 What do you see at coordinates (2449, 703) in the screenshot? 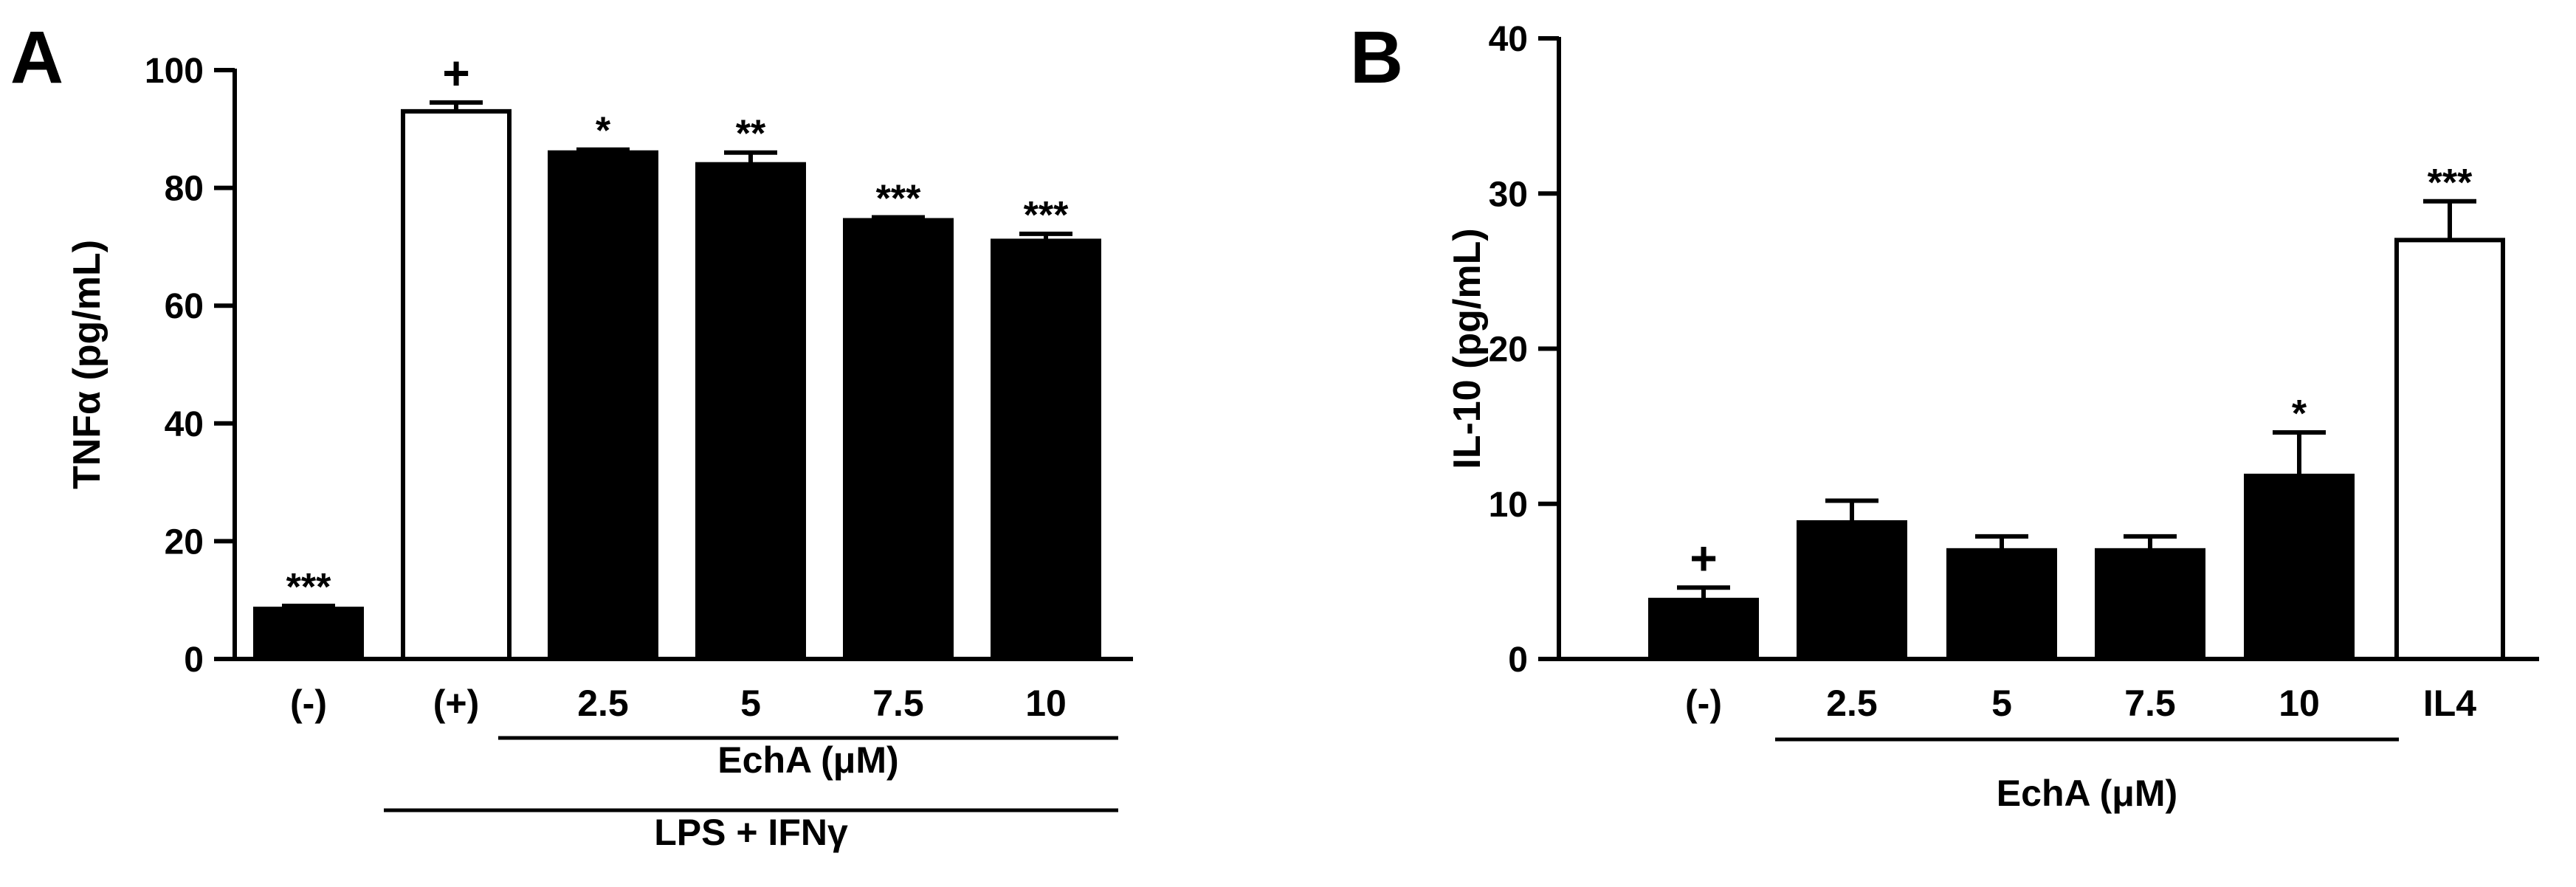
I see `x-tick-label: IL4` at bounding box center [2449, 703].